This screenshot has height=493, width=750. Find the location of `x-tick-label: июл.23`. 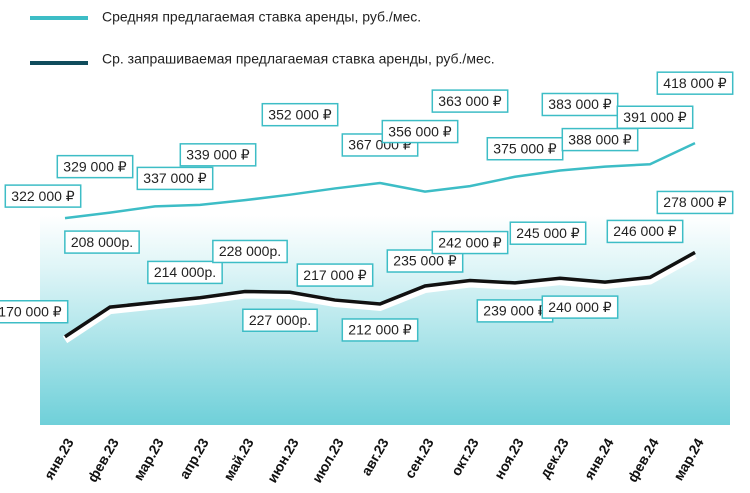

x-tick-label: июл.23 is located at coordinates (328, 460).